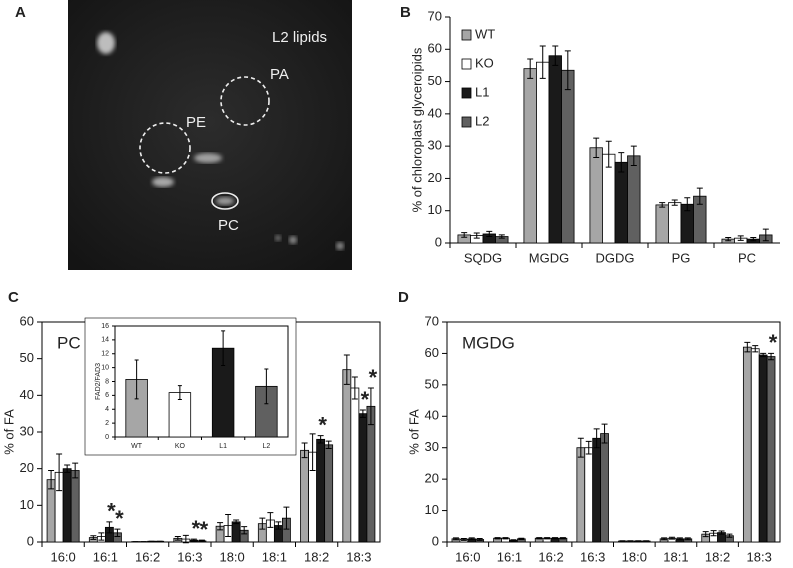 This screenshot has width=793, height=568. Describe the element at coordinates (316, 556) in the screenshot. I see `x-tick-label: 18:2` at that location.